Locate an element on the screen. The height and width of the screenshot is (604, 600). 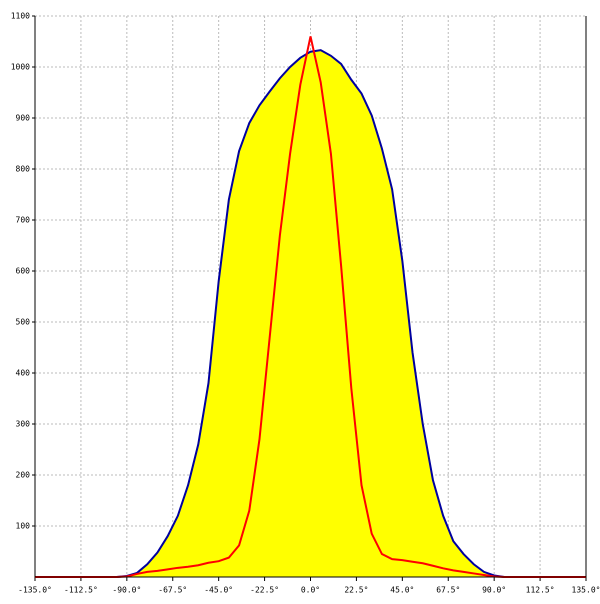
x-tick-label: -67.5° is located at coordinates (172, 590).